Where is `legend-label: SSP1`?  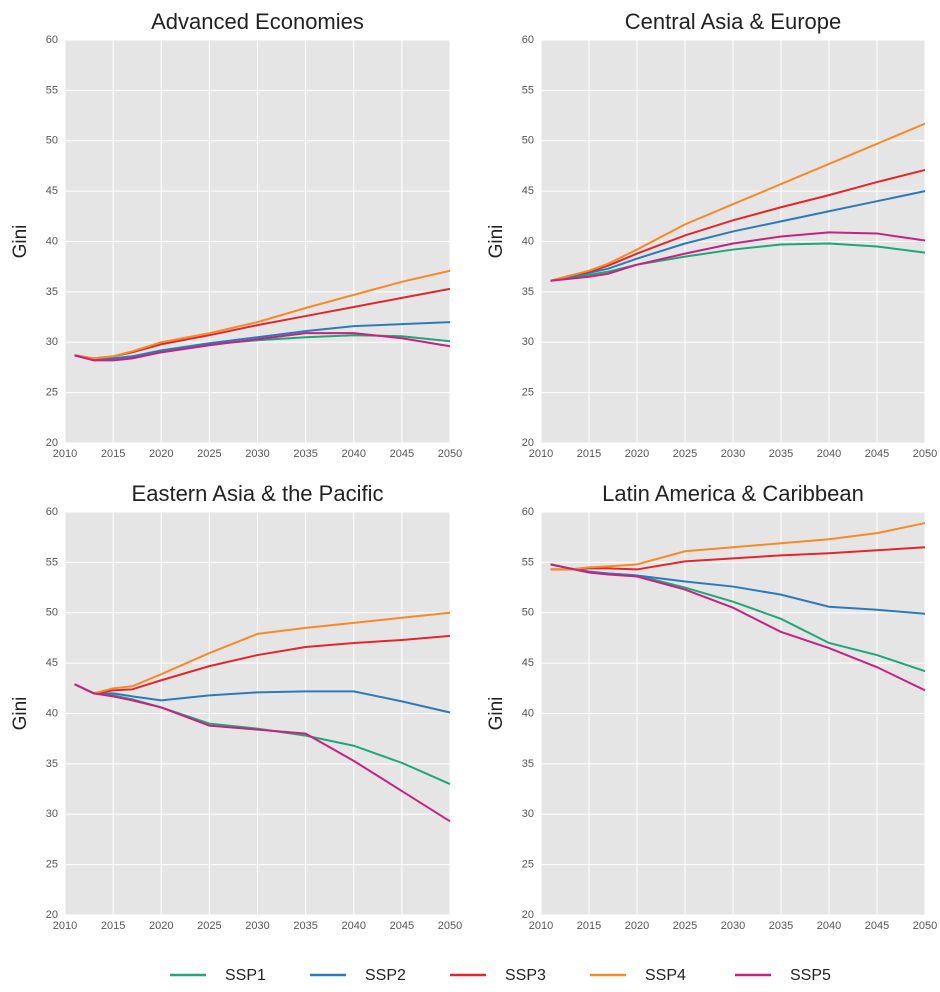 legend-label: SSP1 is located at coordinates (245, 975).